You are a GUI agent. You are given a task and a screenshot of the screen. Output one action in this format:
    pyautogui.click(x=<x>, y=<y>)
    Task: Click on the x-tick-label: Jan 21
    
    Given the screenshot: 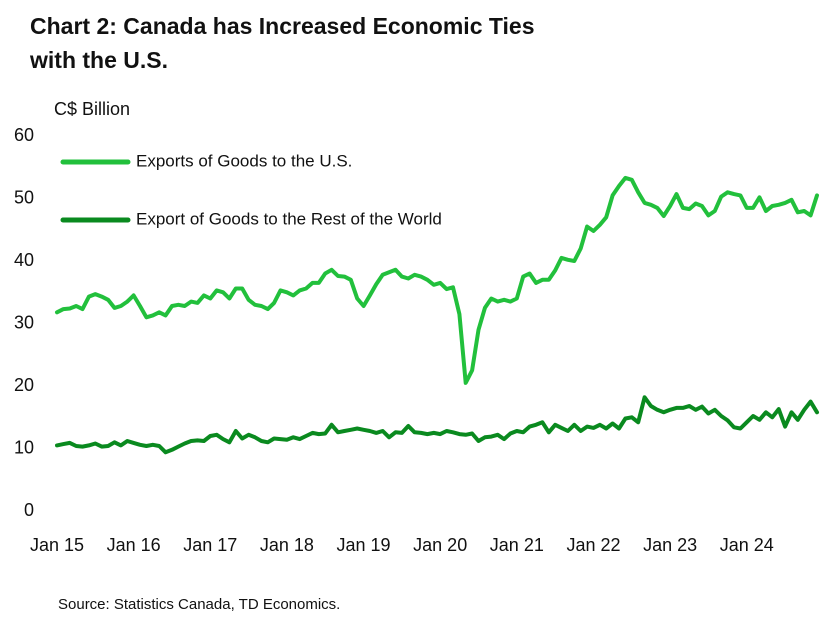 What is the action you would take?
    pyautogui.click(x=517, y=545)
    